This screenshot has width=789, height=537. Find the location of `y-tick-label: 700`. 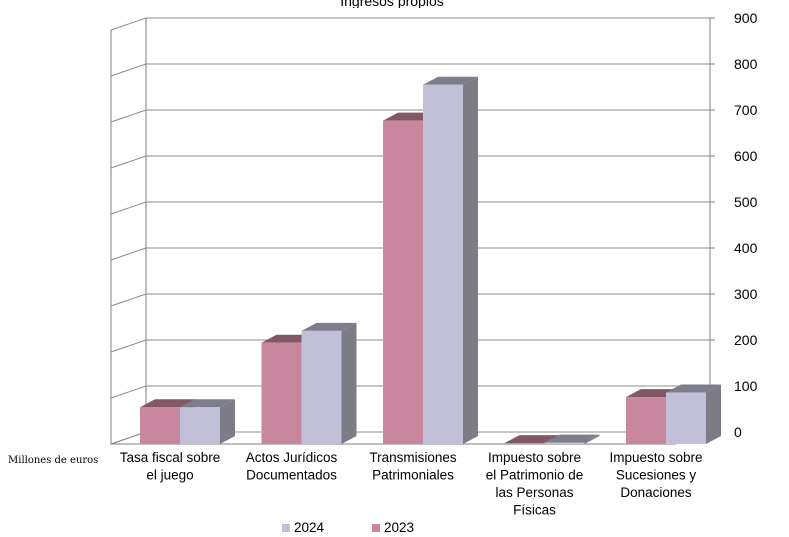

y-tick-label: 700 is located at coordinates (746, 110).